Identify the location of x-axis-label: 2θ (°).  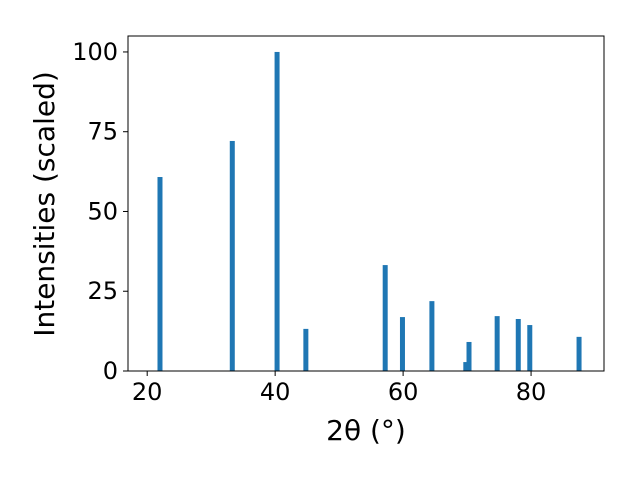
(366, 430).